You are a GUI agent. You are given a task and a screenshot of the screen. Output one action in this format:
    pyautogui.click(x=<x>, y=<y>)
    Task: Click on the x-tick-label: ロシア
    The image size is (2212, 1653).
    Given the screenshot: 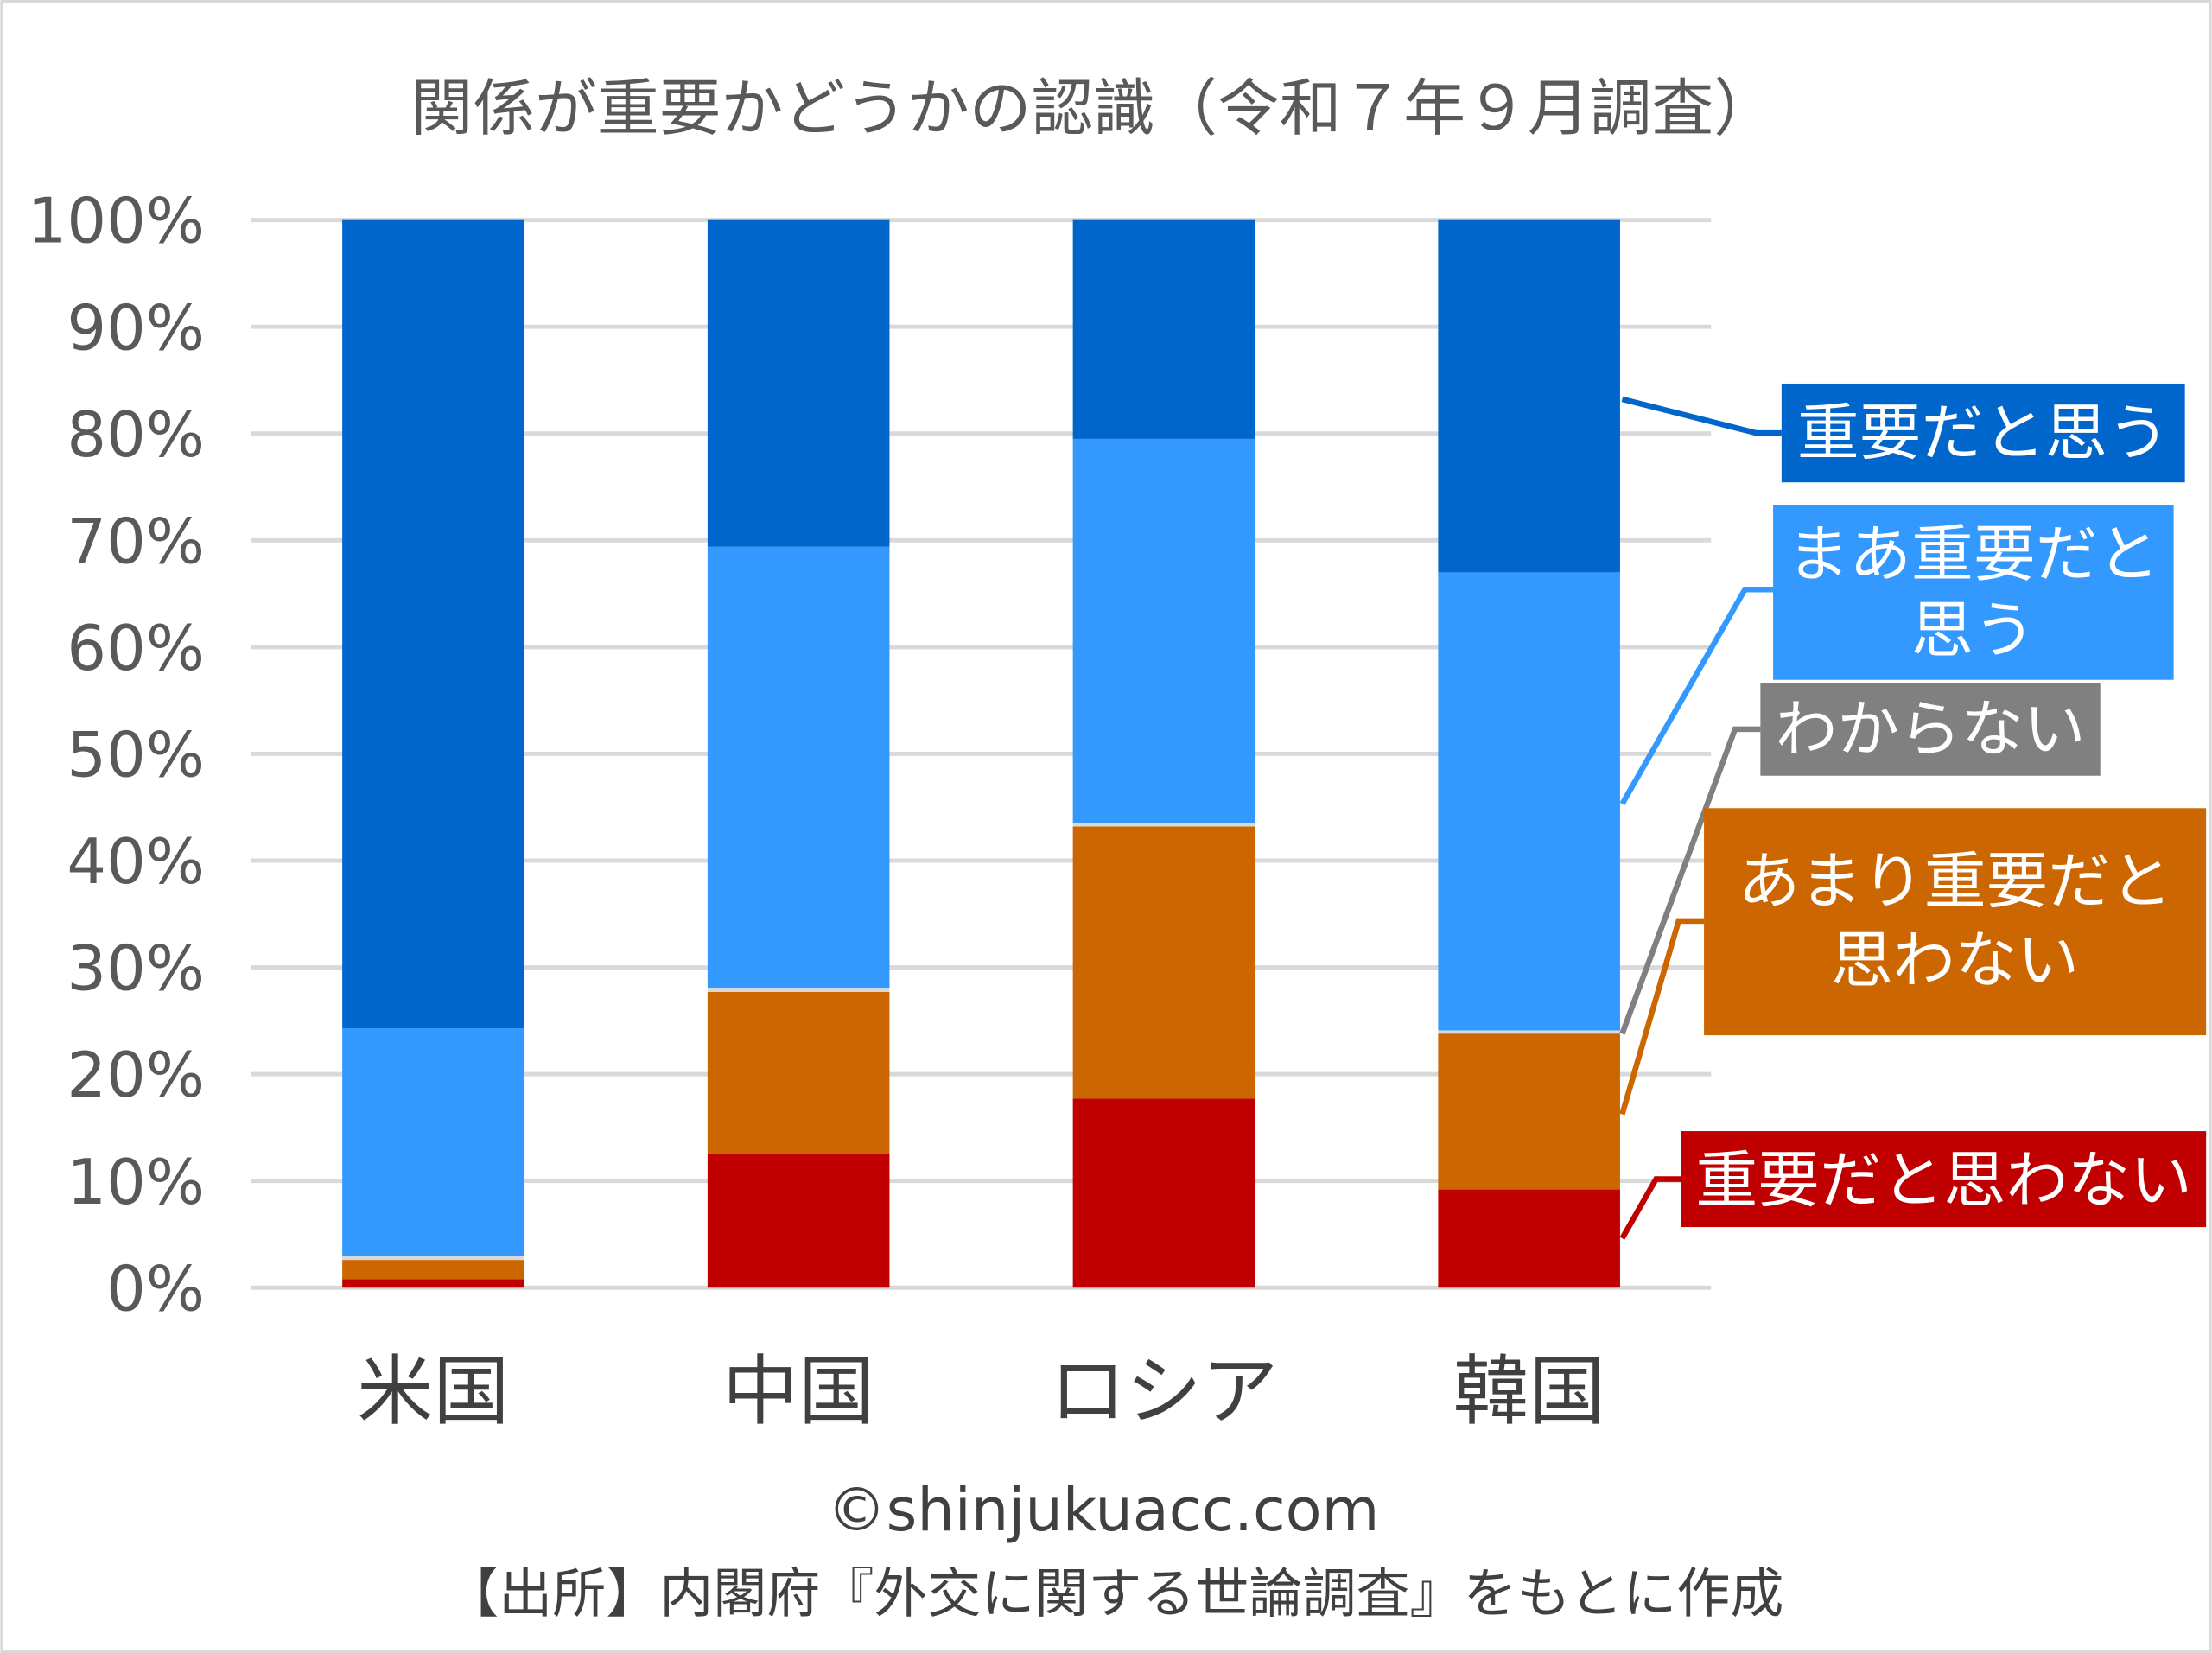 What is the action you would take?
    pyautogui.click(x=1164, y=1390)
    